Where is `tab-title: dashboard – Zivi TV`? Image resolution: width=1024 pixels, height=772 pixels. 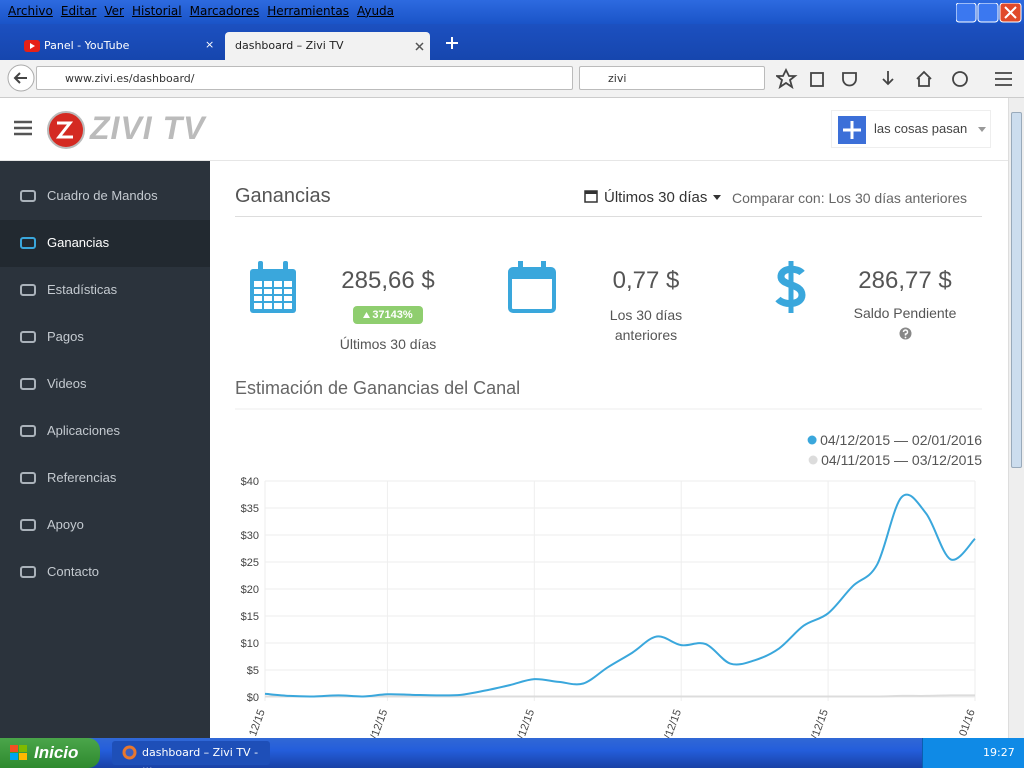 tab-title: dashboard – Zivi TV is located at coordinates (289, 45).